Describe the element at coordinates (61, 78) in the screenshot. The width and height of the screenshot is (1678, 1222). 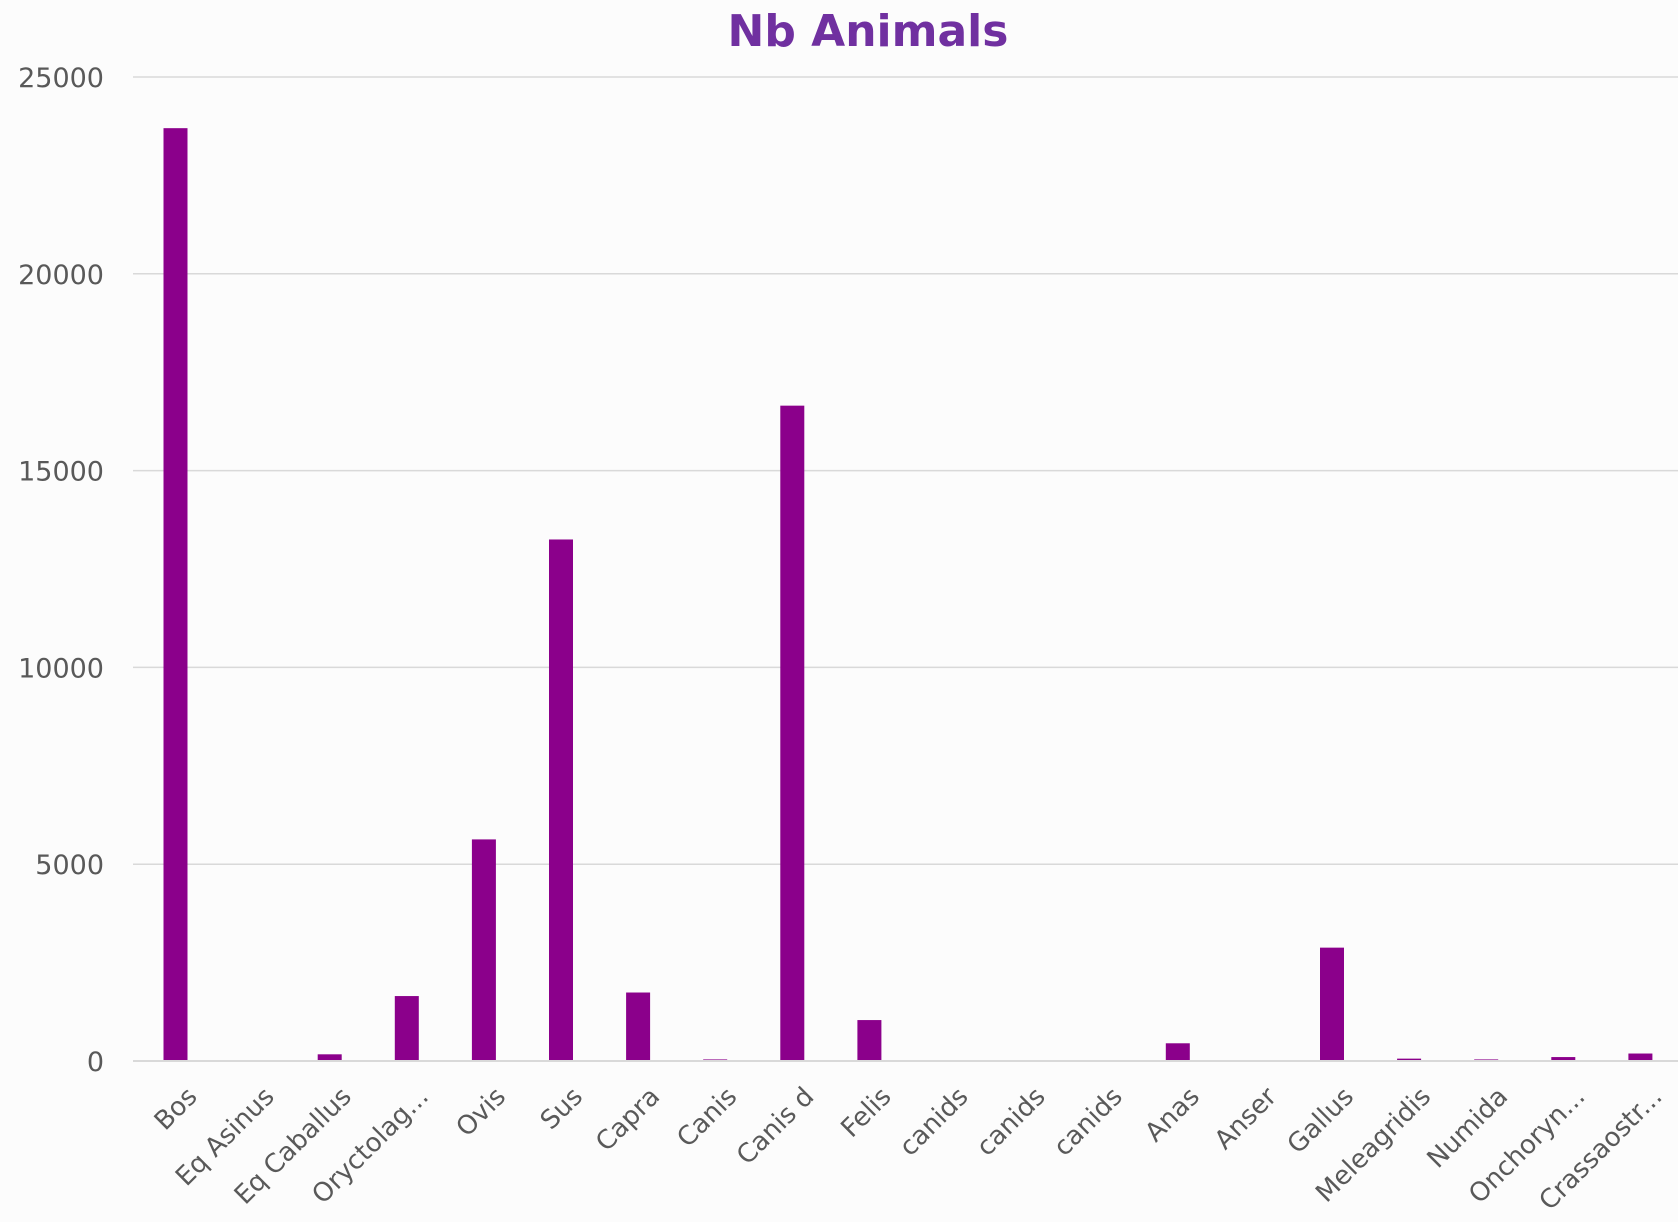
I see `y-tick-label: 25000` at that location.